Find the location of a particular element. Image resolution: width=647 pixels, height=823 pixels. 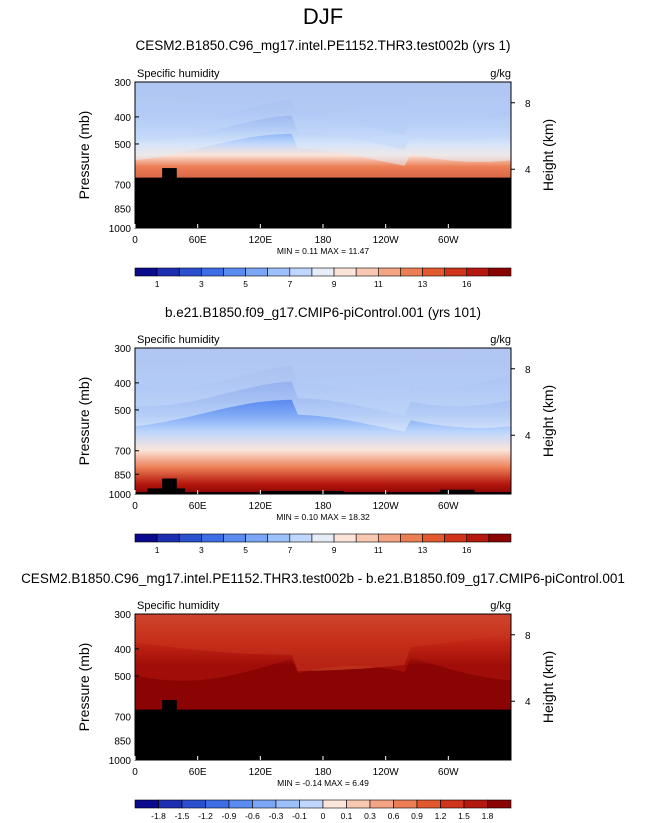

figure-title: DJF is located at coordinates (323, 16).